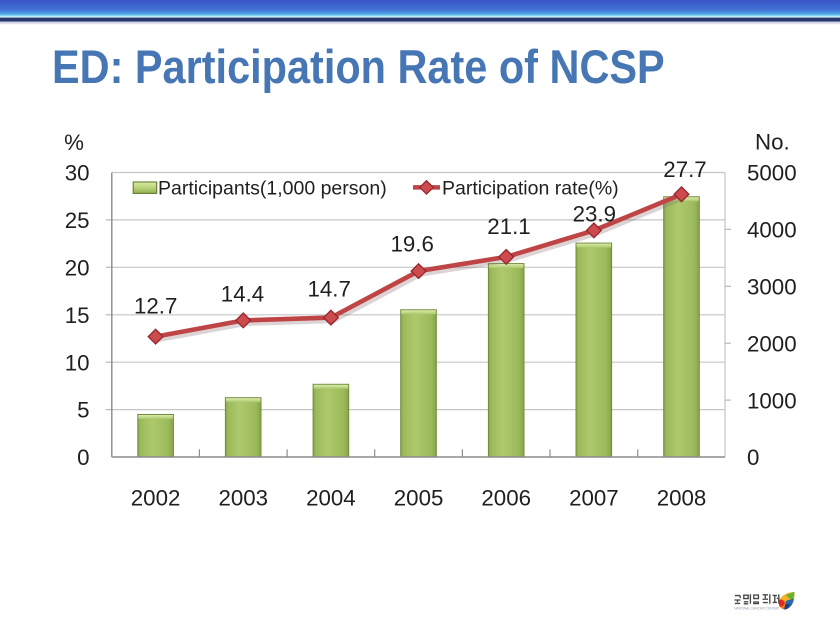  What do you see at coordinates (506, 498) in the screenshot?
I see `svg-text: 2006` at bounding box center [506, 498].